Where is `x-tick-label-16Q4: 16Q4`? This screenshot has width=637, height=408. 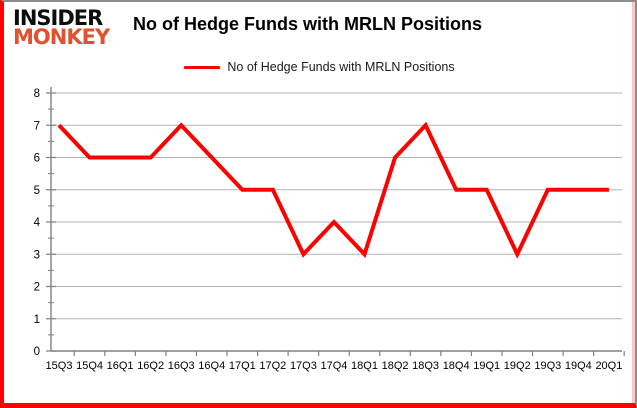
x-tick-label-16Q4: 16Q4 is located at coordinates (211, 366).